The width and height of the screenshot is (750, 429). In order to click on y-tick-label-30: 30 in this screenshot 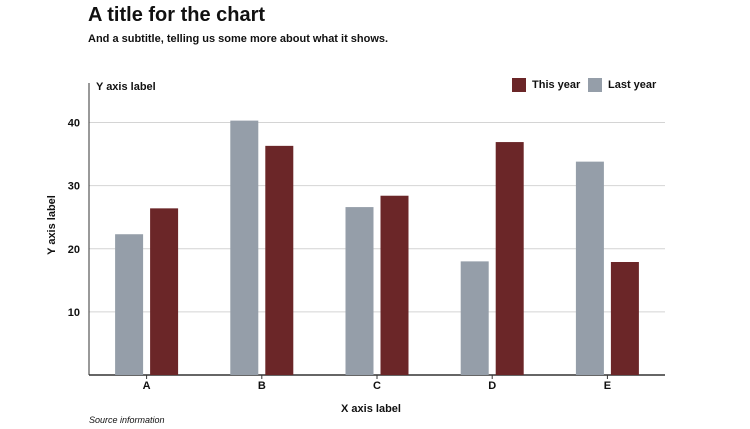, I will do `click(74, 187)`.